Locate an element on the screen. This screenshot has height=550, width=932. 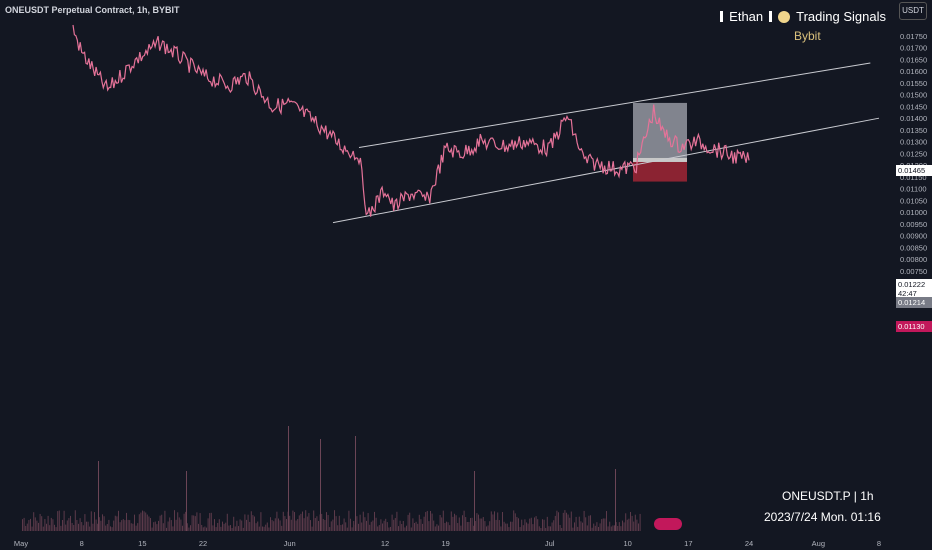
y-tick-label: 0.00800 is located at coordinates (913, 259).